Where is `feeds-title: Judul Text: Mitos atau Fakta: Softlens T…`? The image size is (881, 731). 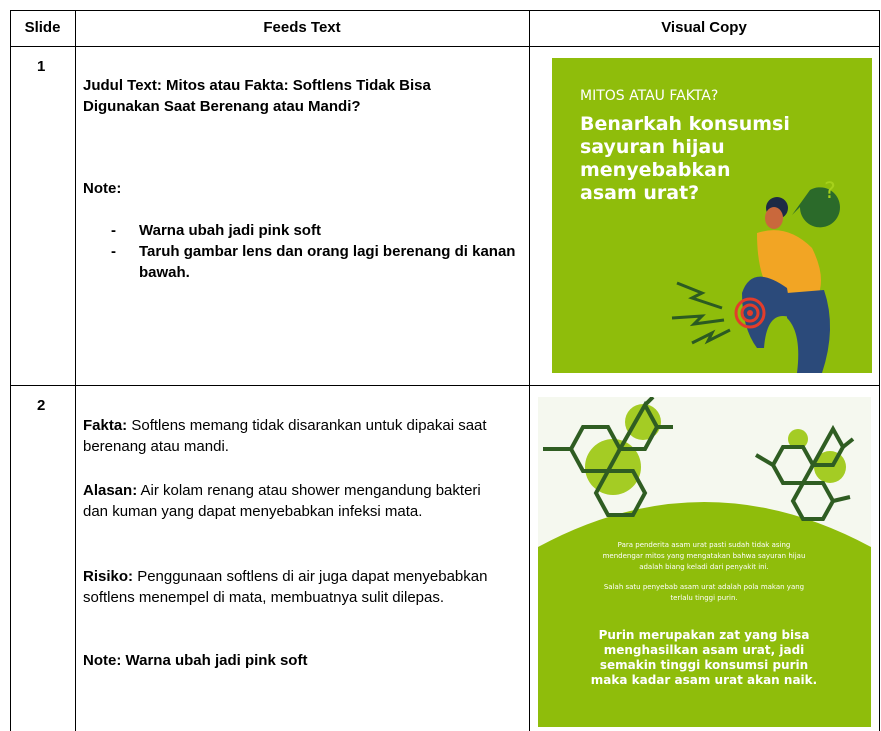
feeds-title: Judul Text: Mitos atau Fakta: Softlens T… is located at coordinates (257, 96).